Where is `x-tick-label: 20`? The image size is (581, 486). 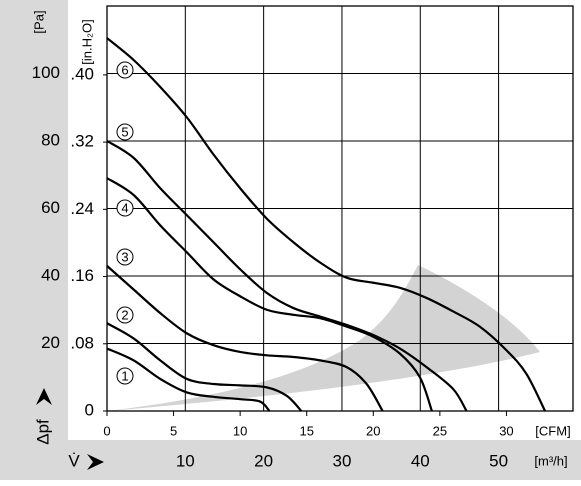
x-tick-label: 20 is located at coordinates (373, 430).